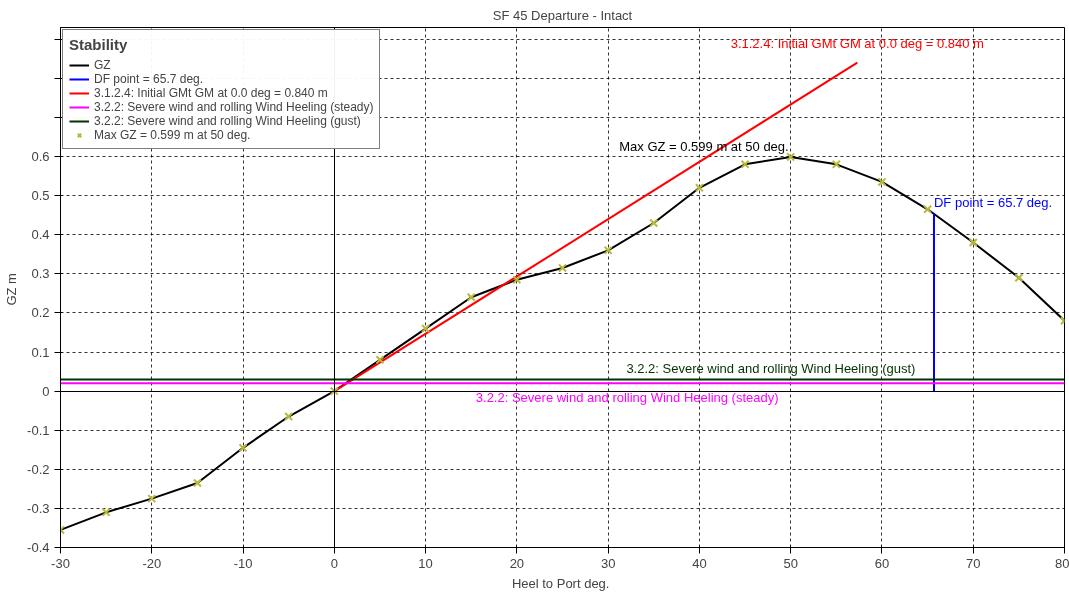 The image size is (1069, 593). What do you see at coordinates (608, 563) in the screenshot?
I see `x-tick-label: 30` at bounding box center [608, 563].